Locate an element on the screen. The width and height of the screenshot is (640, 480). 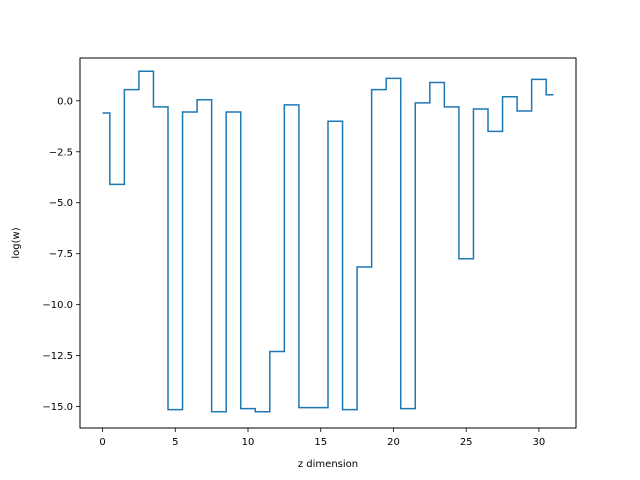
x-tick-label: 10 is located at coordinates (248, 442).